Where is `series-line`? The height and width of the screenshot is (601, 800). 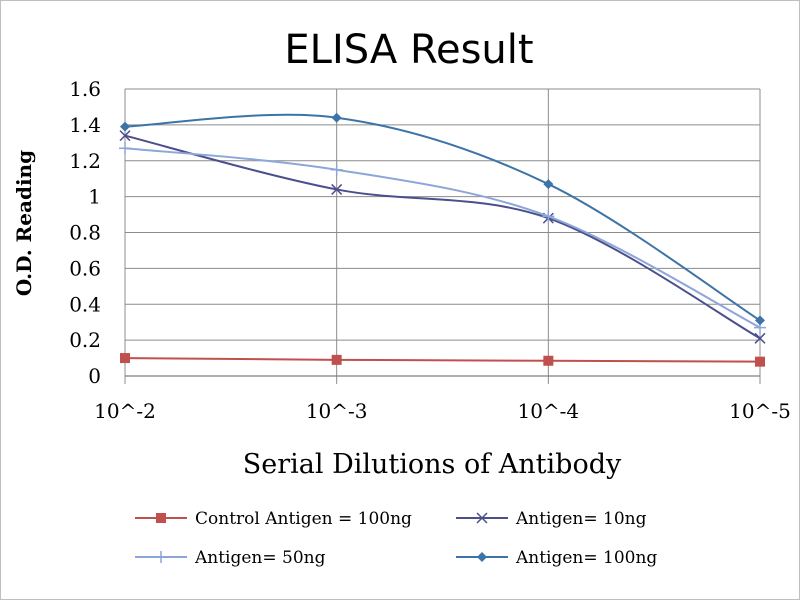 series-line is located at coordinates (442, 360).